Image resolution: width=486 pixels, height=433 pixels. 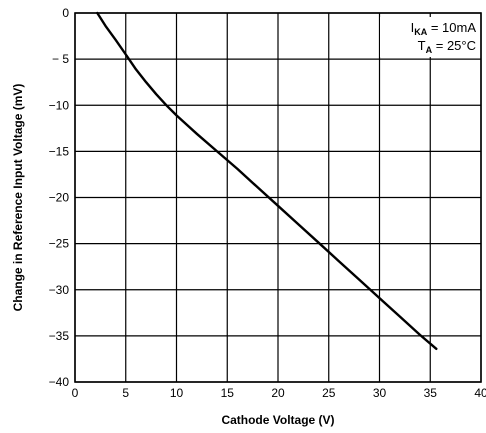 I want to click on annotation-box, so click(x=429, y=37).